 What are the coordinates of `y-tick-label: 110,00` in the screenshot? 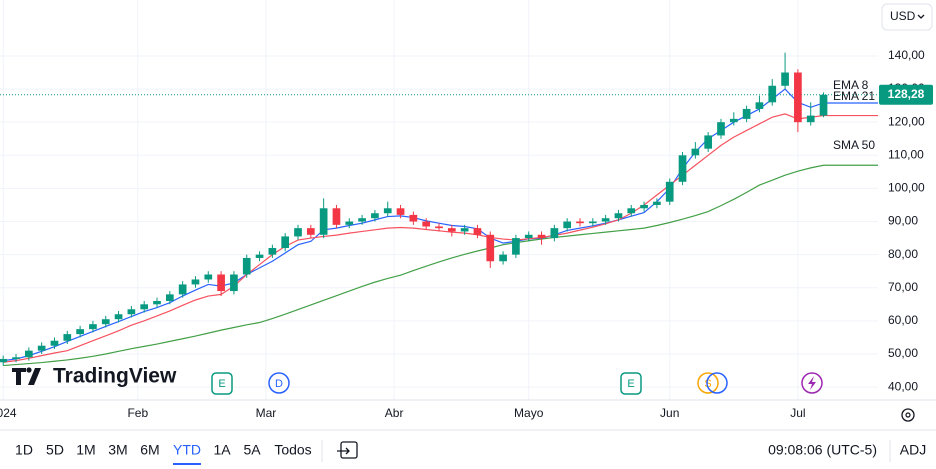 It's located at (906, 154).